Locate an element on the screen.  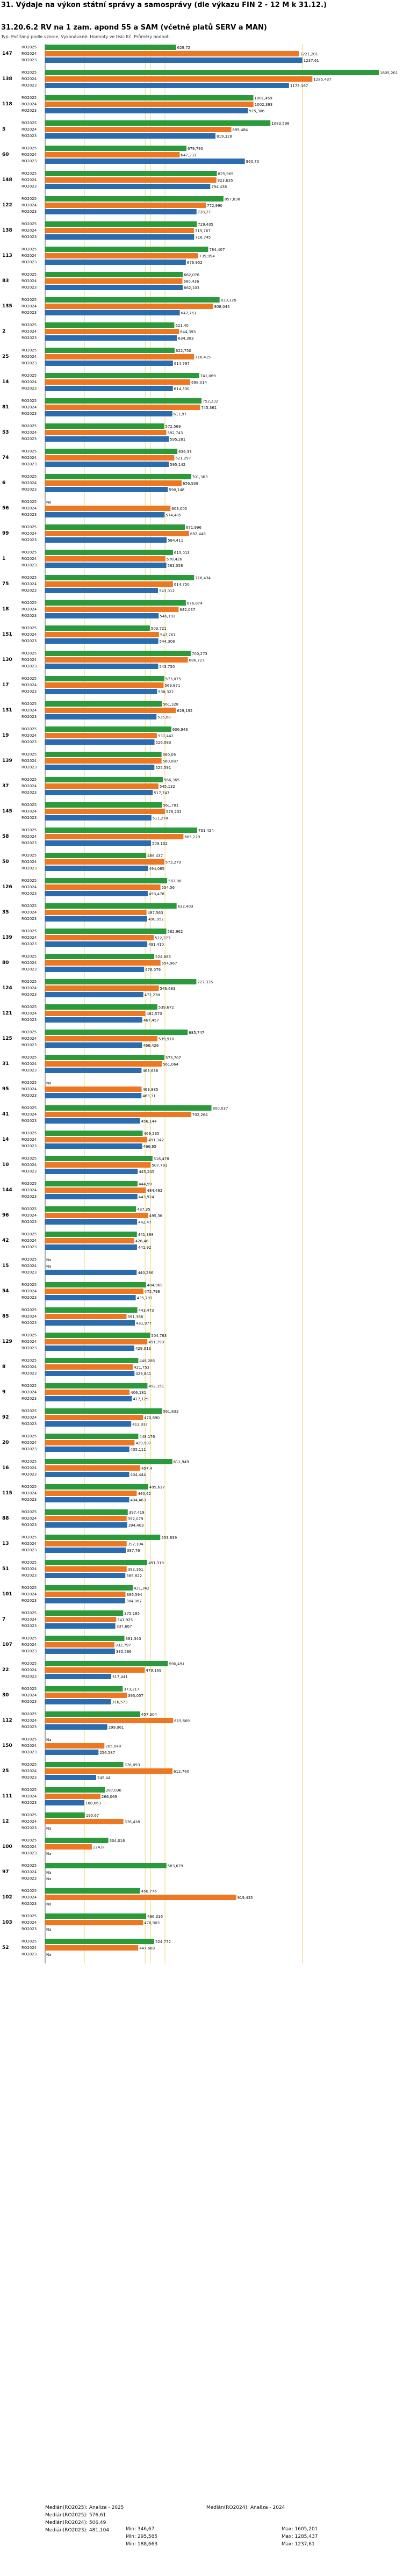
data-label: 516,478 is located at coordinates (161, 1159).